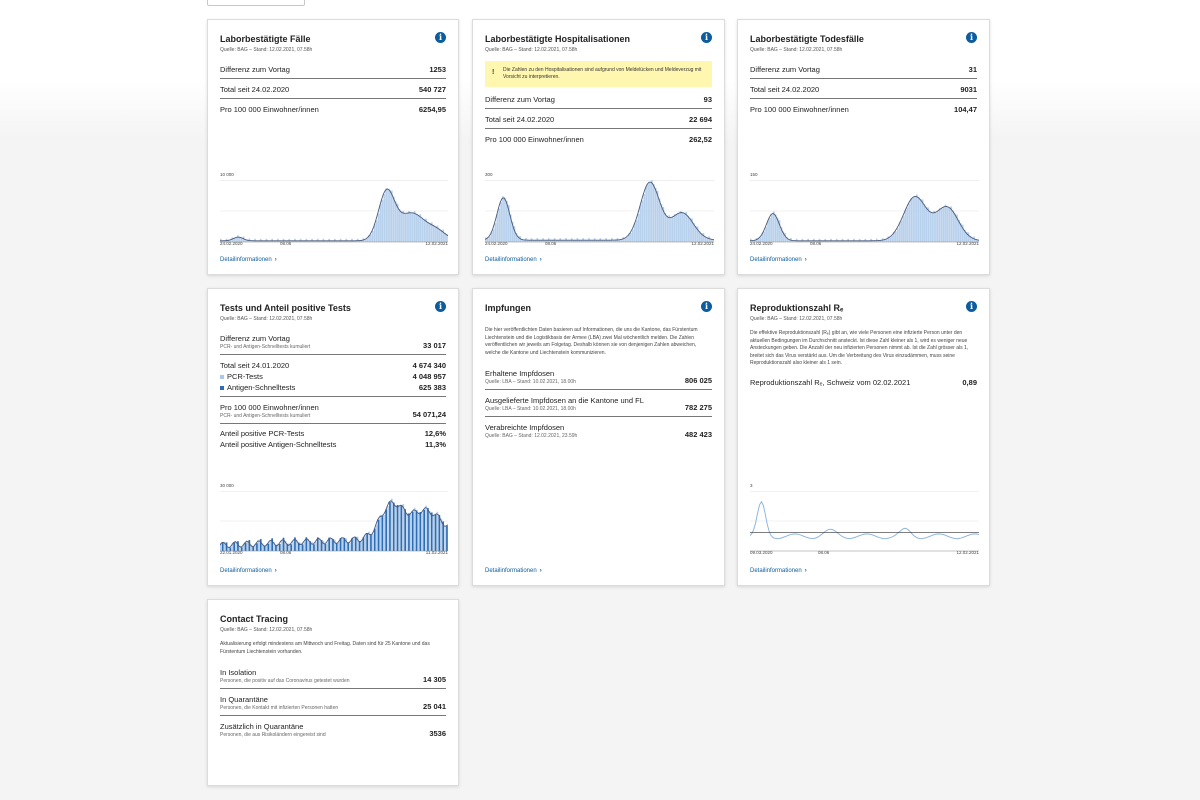 The image size is (1200, 800). What do you see at coordinates (285, 308) in the screenshot?
I see `card-title: Tests und Anteil positive Tests` at bounding box center [285, 308].